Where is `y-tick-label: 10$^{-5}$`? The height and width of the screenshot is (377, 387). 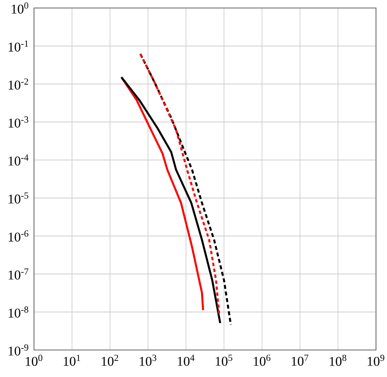
y-tick-label: 10$^{-5}$ is located at coordinates (18, 198).